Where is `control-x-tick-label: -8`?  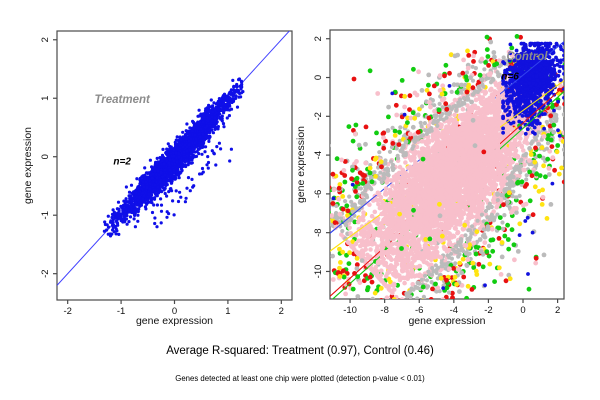 control-x-tick-label: -8 is located at coordinates (384, 310).